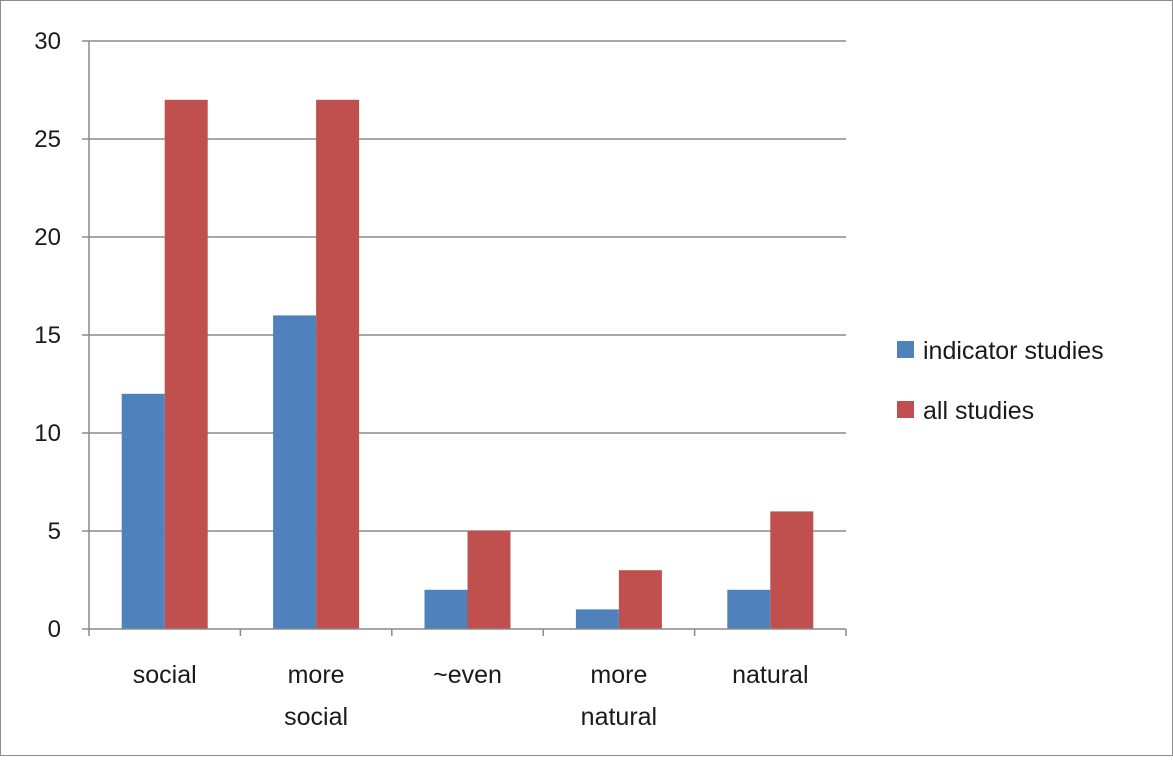 Image resolution: width=1173 pixels, height=760 pixels. I want to click on legend-label: indicator studies, so click(1013, 351).